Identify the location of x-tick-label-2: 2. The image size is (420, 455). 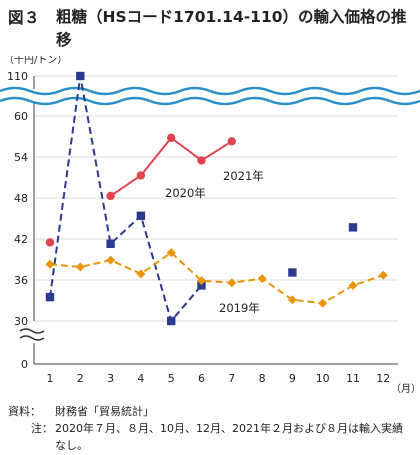
(80, 378).